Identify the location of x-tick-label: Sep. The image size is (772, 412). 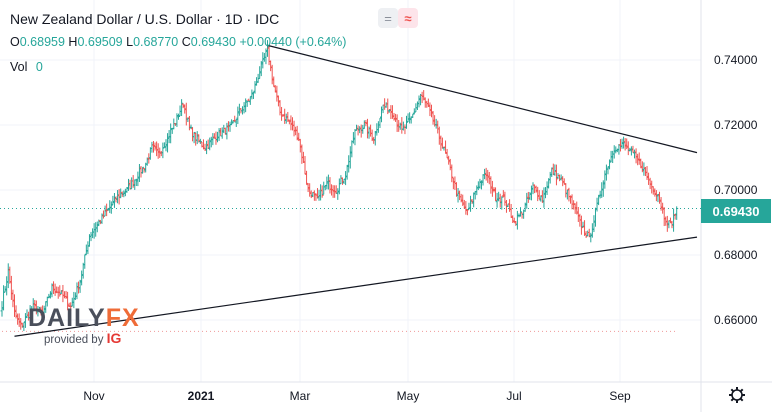
(620, 396).